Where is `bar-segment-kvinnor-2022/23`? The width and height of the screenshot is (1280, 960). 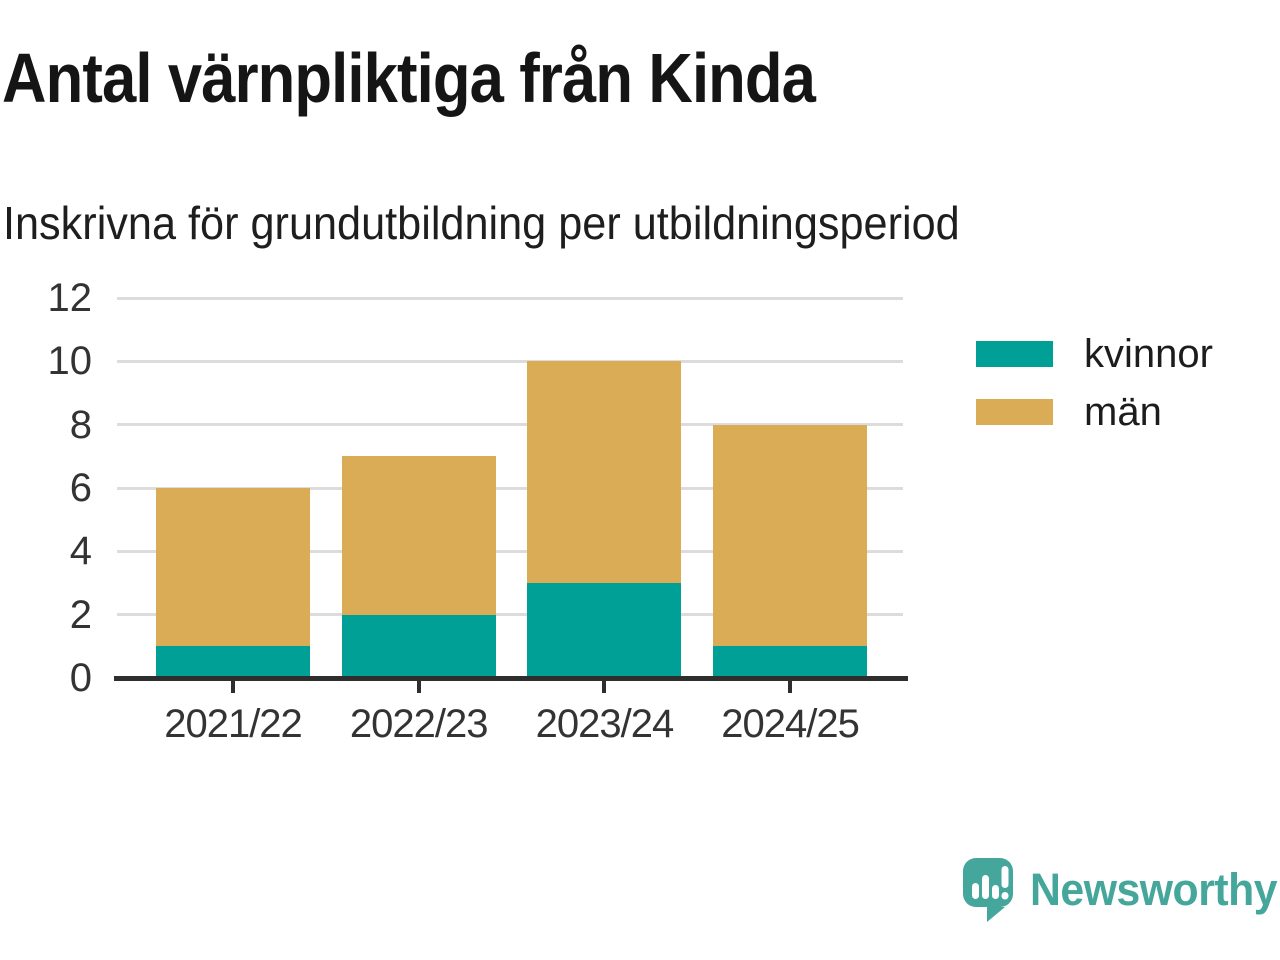 bar-segment-kvinnor-2022/23 is located at coordinates (418, 646).